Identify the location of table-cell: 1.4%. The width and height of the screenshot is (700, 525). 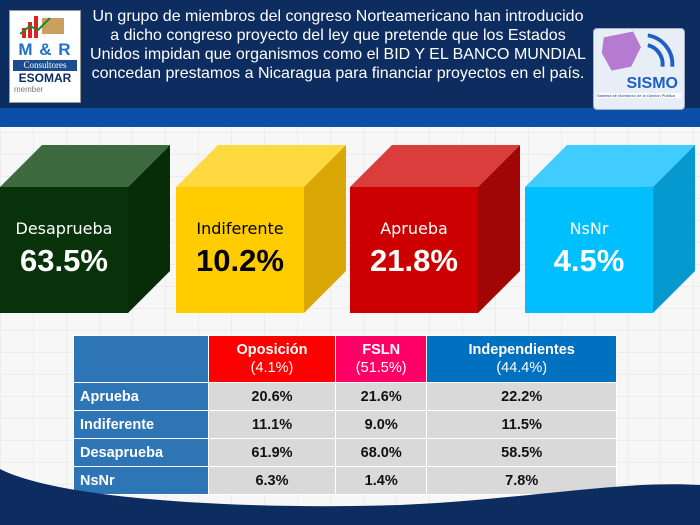
(381, 480).